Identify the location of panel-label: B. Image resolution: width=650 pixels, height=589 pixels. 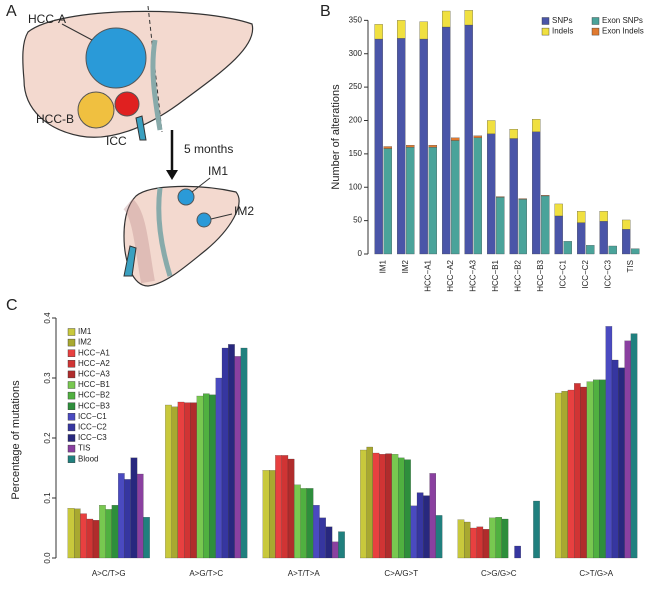
(325, 11).